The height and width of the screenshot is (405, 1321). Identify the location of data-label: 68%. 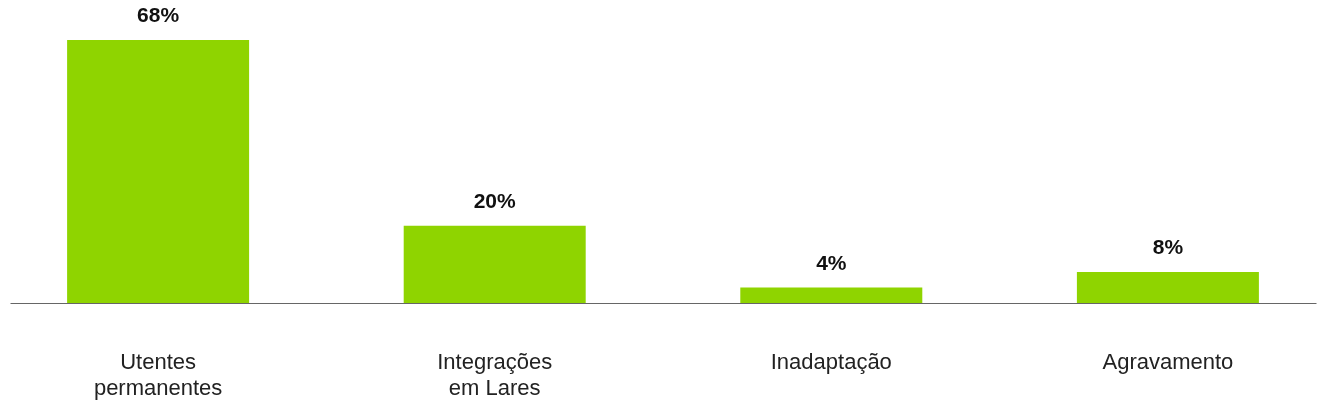
(158, 14).